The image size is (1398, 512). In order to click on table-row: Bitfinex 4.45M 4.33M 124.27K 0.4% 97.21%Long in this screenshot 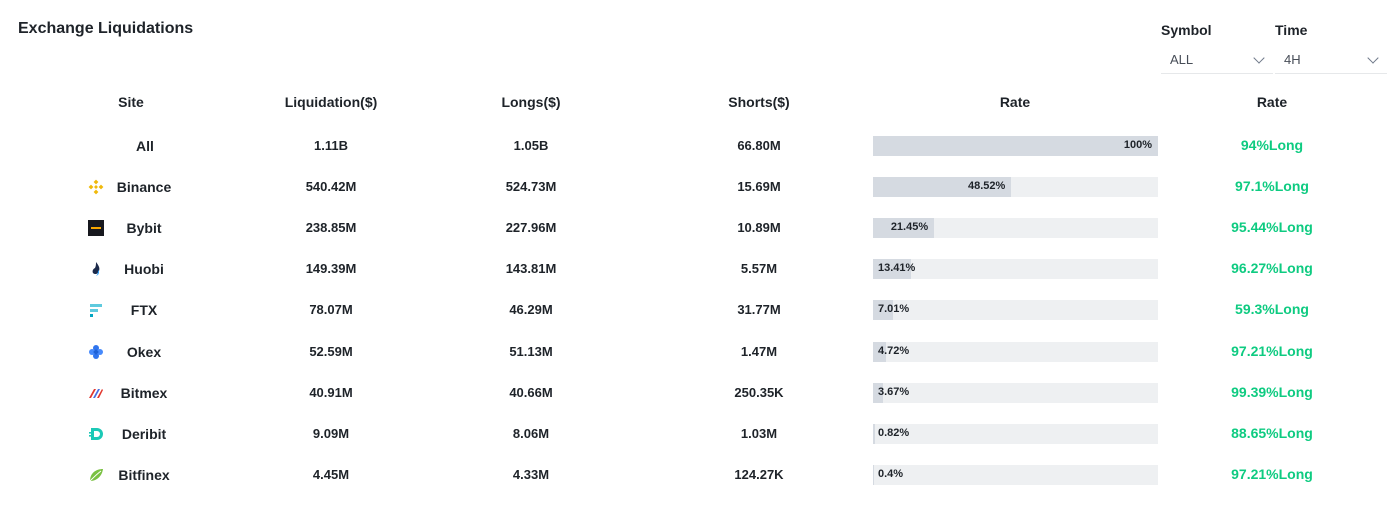, I will do `click(699, 475)`.